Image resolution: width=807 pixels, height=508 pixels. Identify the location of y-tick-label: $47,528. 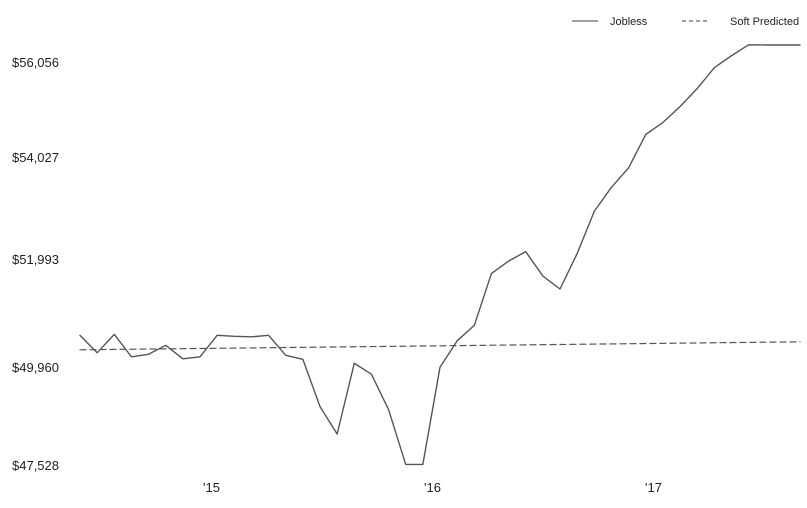
(35, 465).